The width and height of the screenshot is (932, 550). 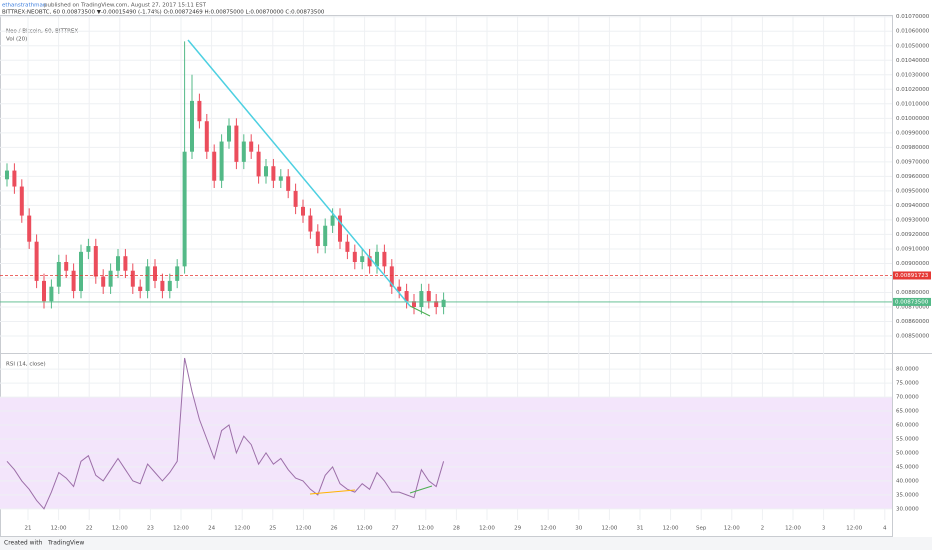 I want to click on price-label: 0.00873500, so click(x=912, y=302).